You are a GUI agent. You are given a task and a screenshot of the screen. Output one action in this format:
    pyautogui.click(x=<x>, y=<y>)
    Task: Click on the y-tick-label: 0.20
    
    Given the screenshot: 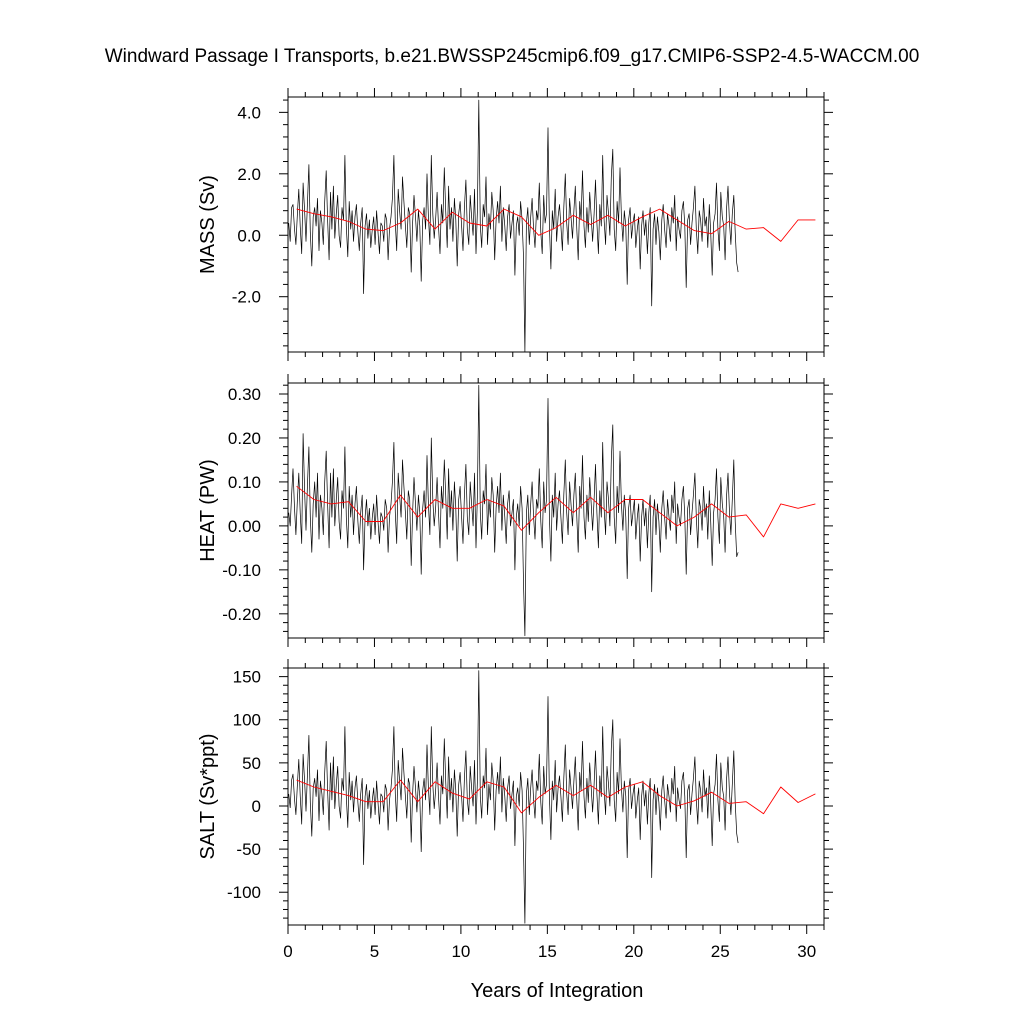 What is the action you would take?
    pyautogui.click(x=244, y=438)
    